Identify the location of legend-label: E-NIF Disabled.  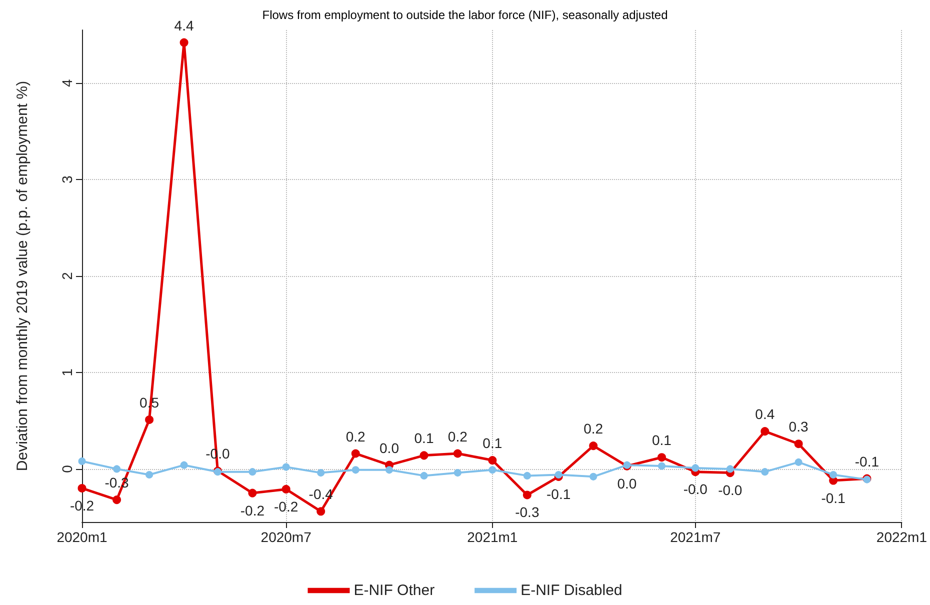
(571, 590).